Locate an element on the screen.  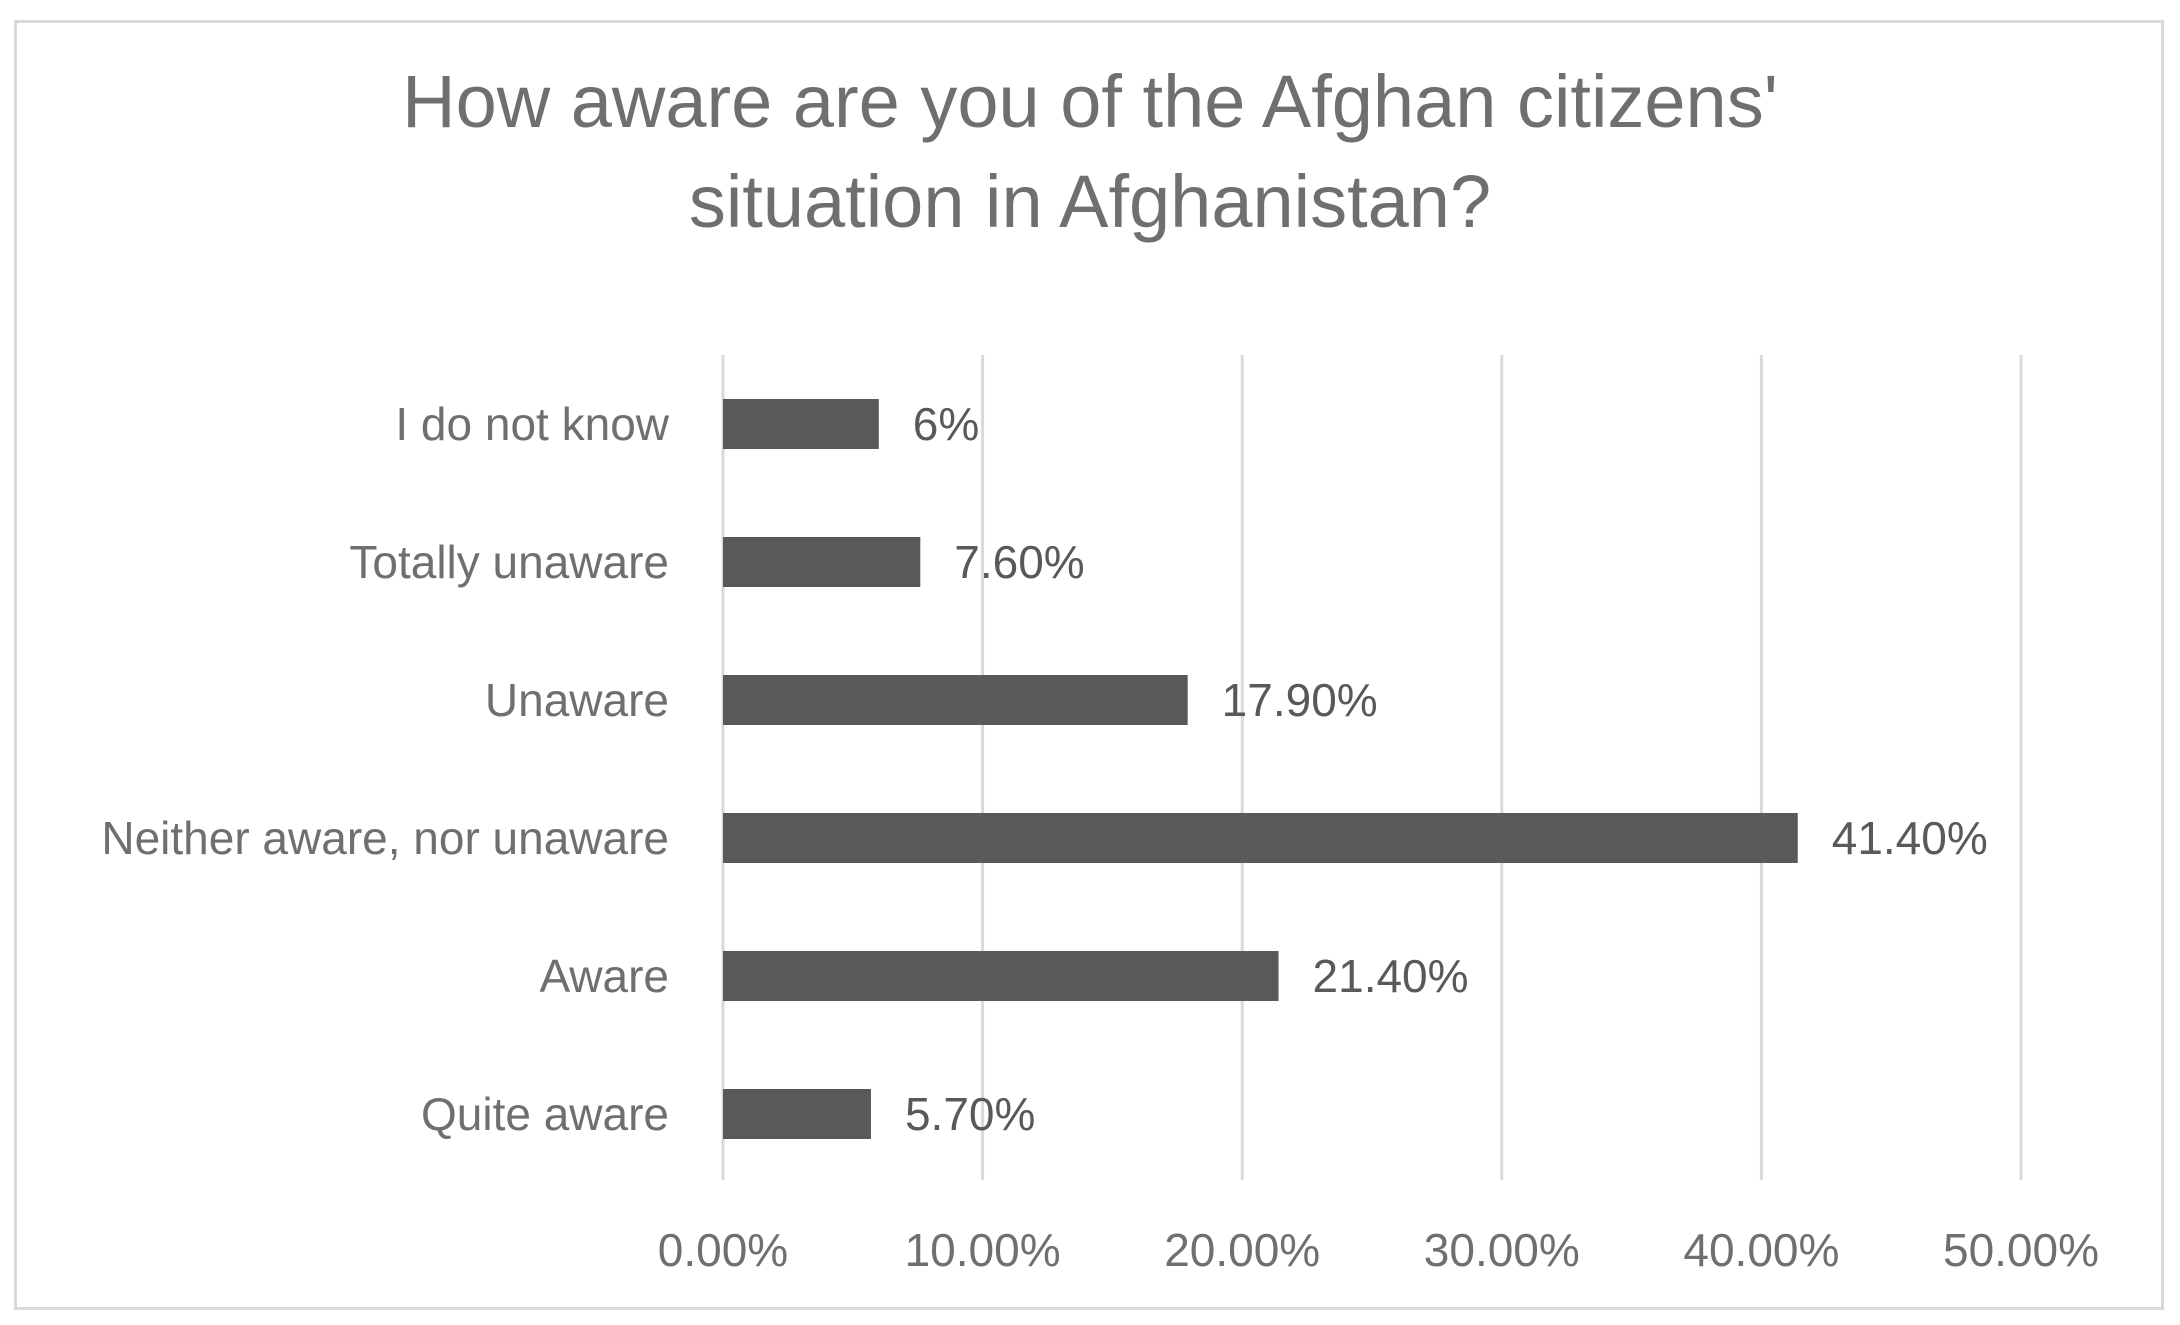
x-tick-label: 0.00% is located at coordinates (723, 1250).